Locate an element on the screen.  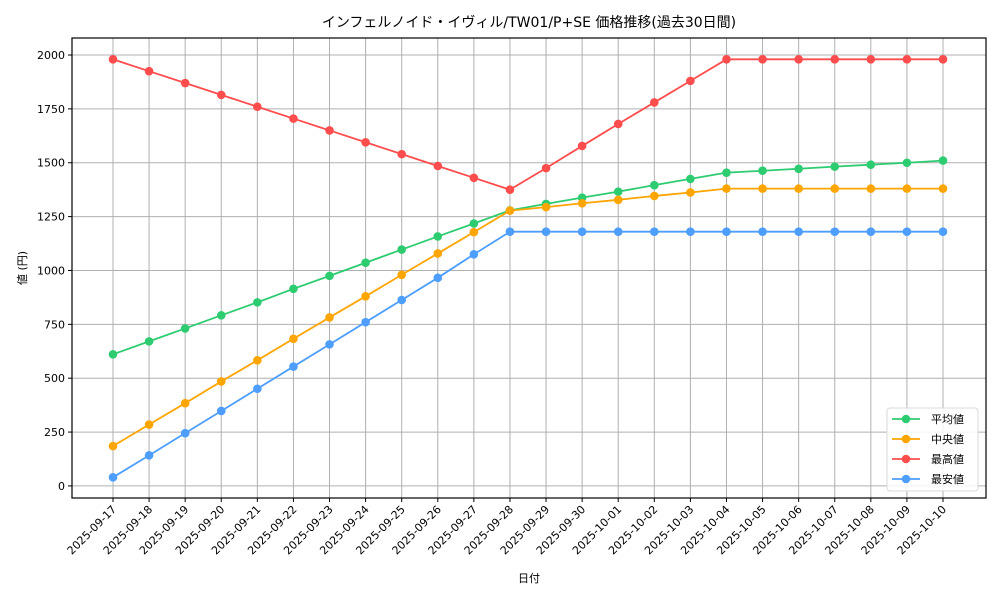
chart-title: インフェルノイド・イヴィル/TW01/P+SE 価格推移(過去30日間) is located at coordinates (529, 22).